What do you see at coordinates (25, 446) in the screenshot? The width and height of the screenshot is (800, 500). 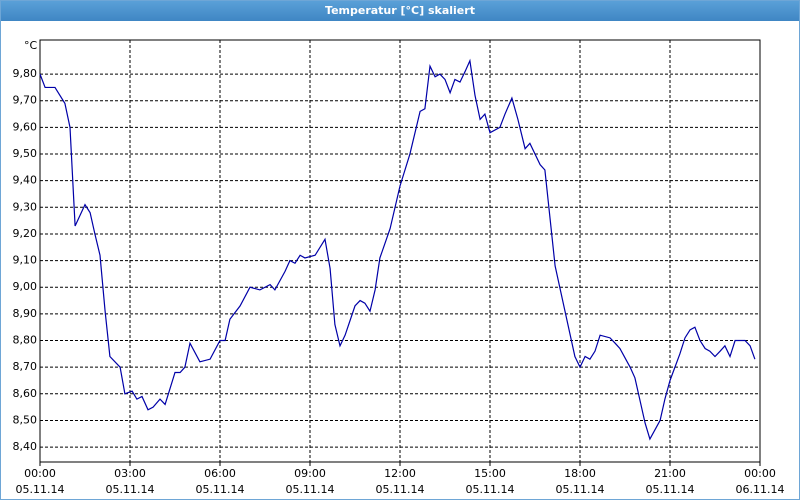 I see `y-tick-label: 8,40` at bounding box center [25, 446].